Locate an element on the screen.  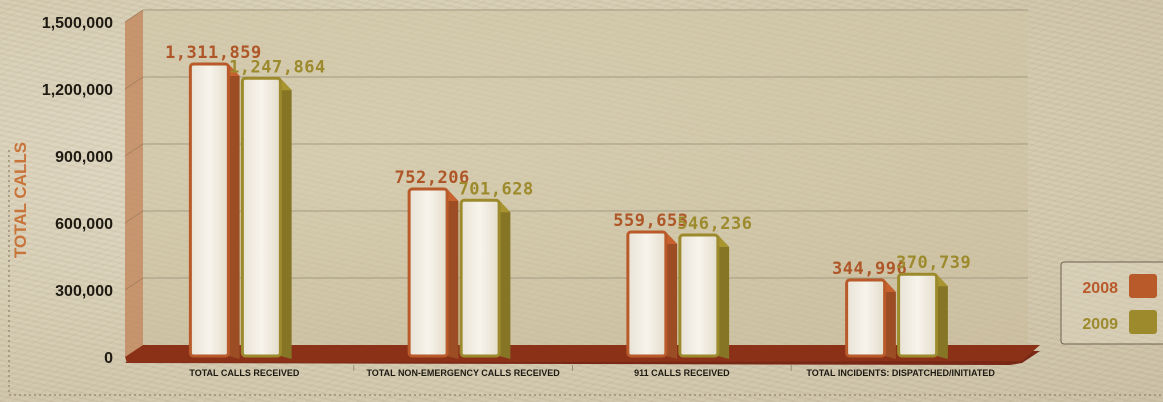
data-label: 701,628 is located at coordinates (496, 189).